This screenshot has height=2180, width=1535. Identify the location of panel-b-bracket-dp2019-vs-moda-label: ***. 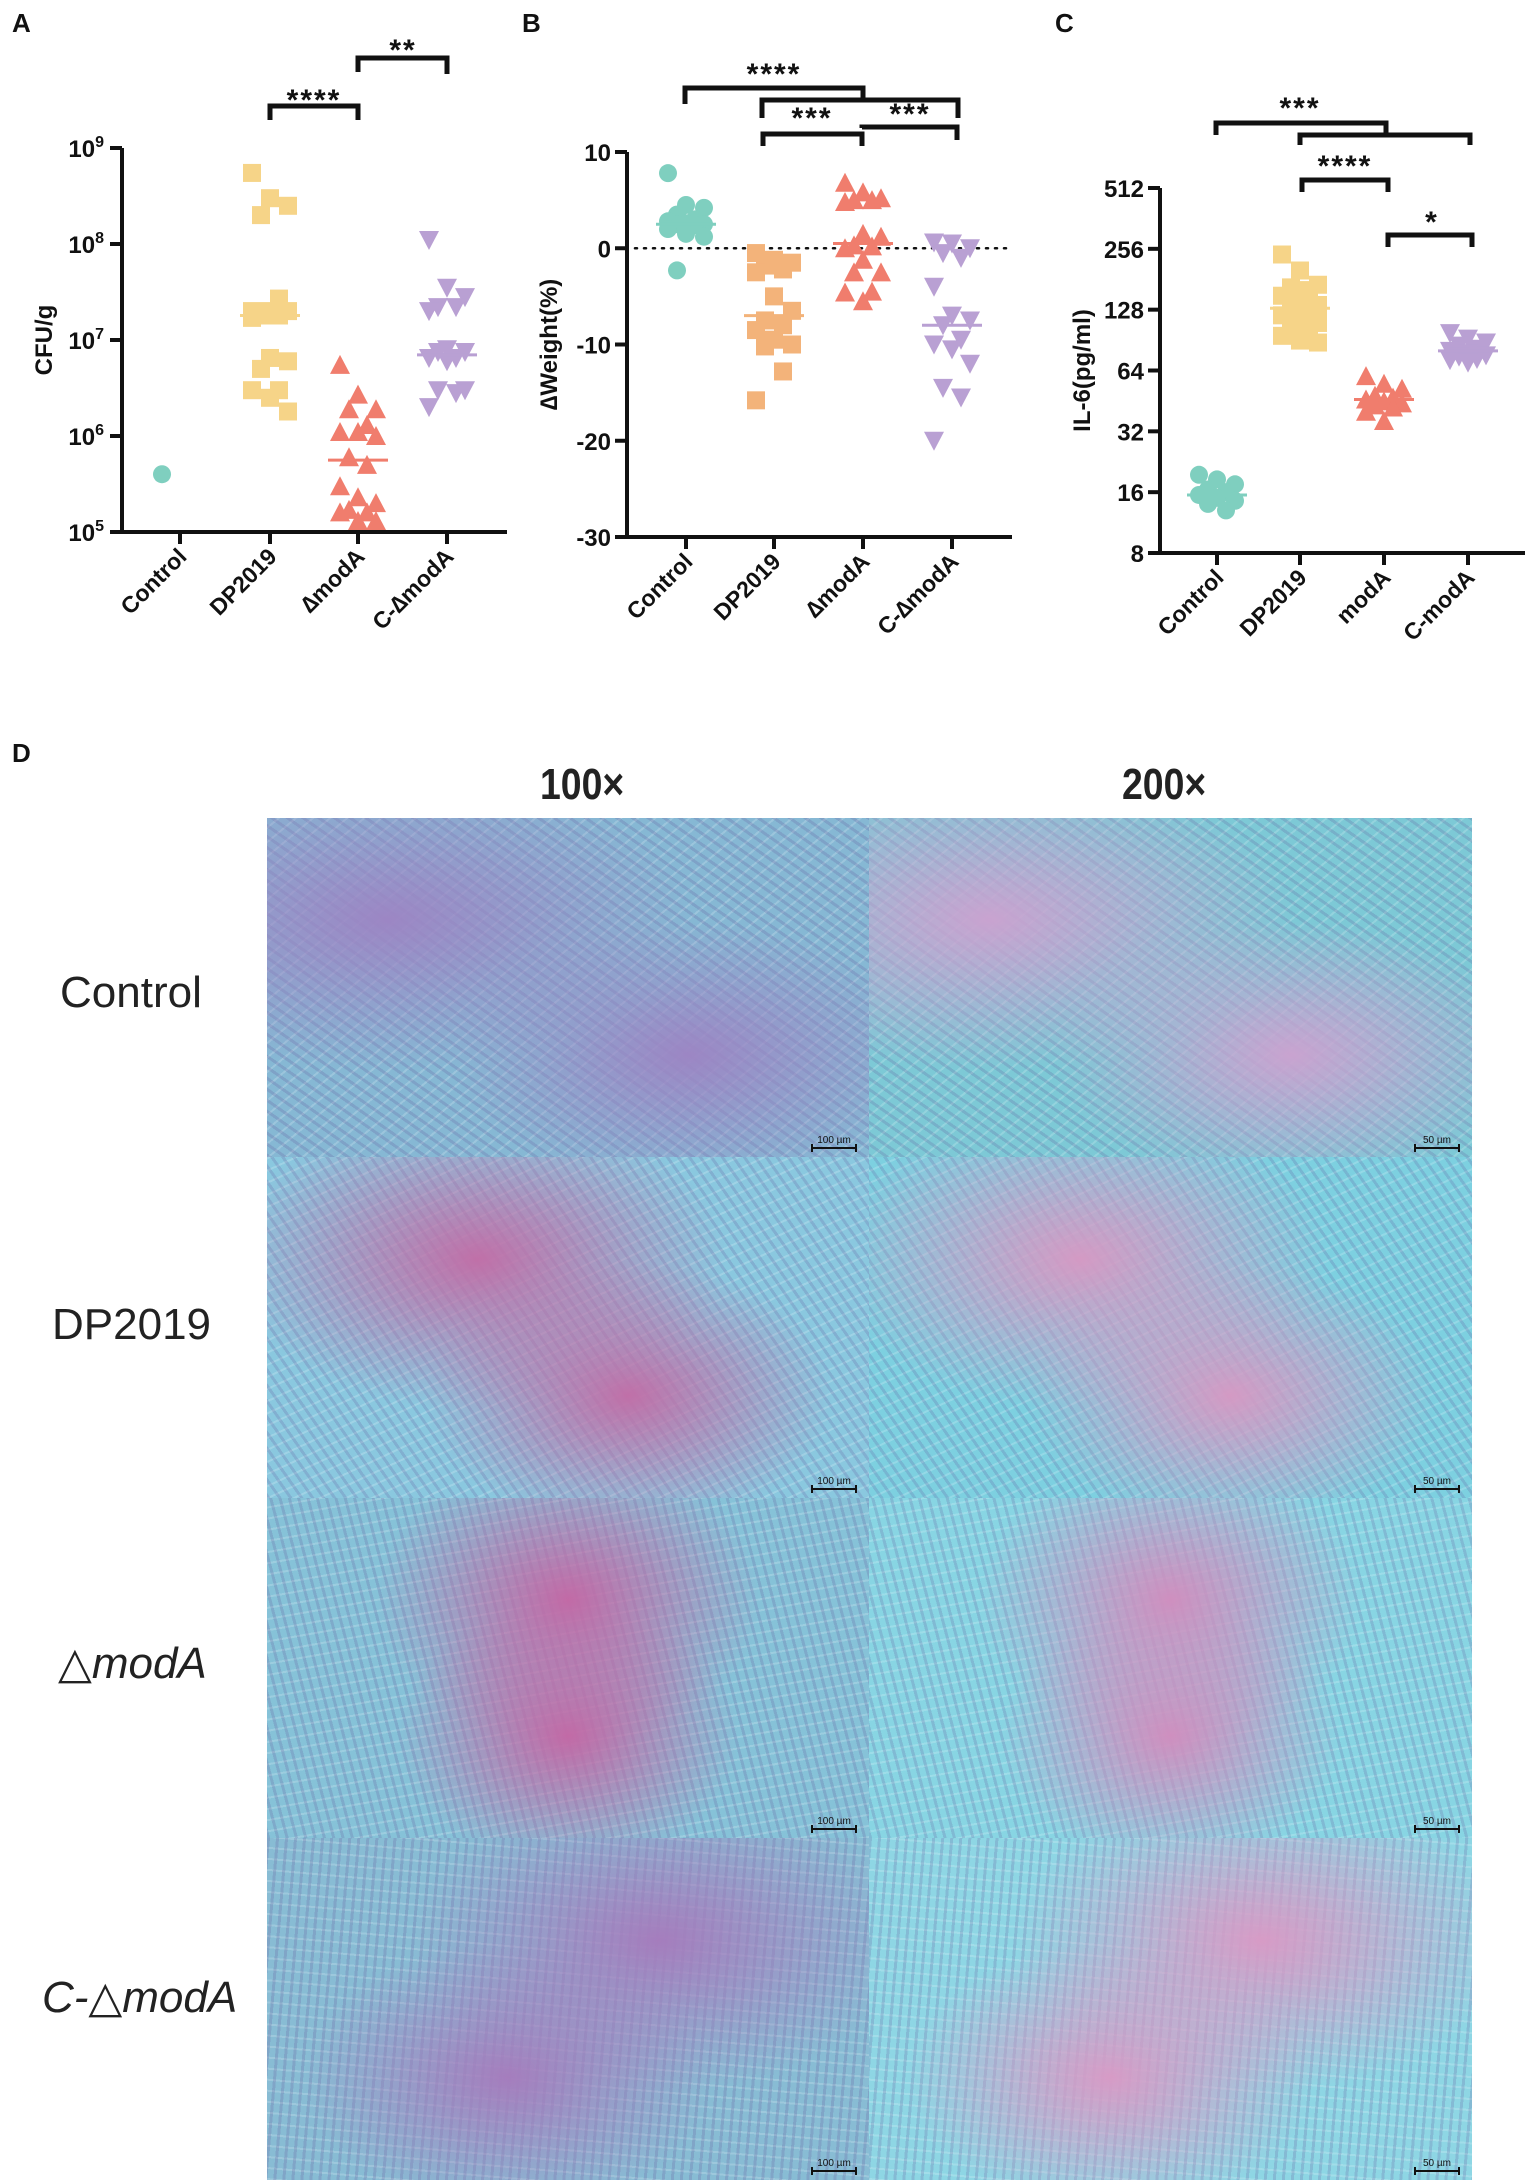
(811, 118).